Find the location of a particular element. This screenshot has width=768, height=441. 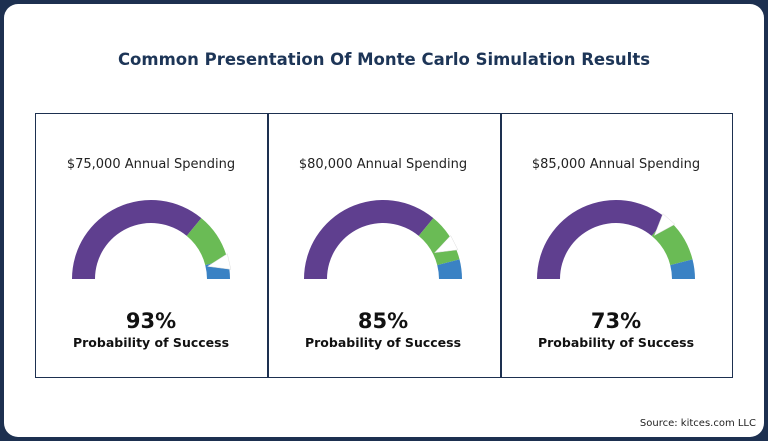

source-note: Source: kitces.com LLC is located at coordinates (697, 423).